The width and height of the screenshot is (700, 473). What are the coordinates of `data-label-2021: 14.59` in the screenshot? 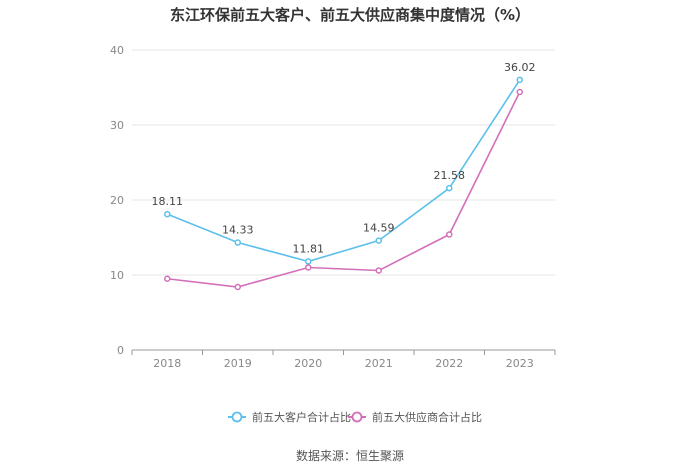 It's located at (379, 228).